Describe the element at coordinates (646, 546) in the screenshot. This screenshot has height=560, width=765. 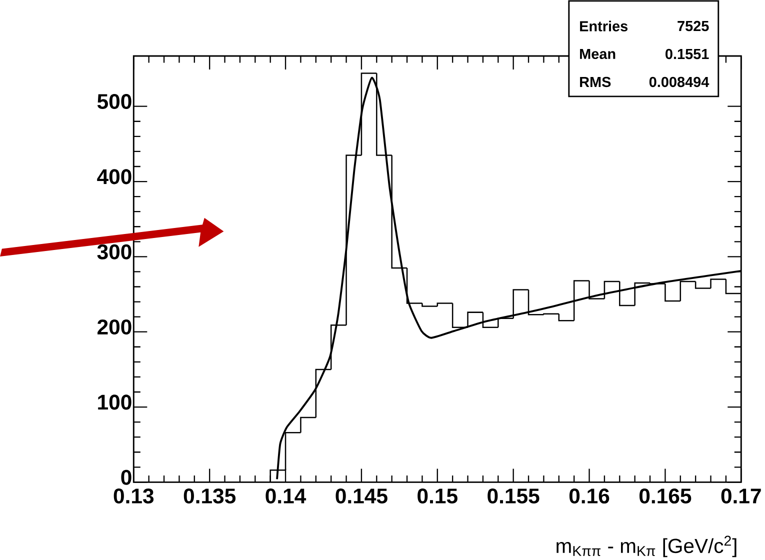
I see `x-axis-title: m$_{Kππ}$ - m$_{Kπ}$ [GeV/c$^{2}$]` at that location.